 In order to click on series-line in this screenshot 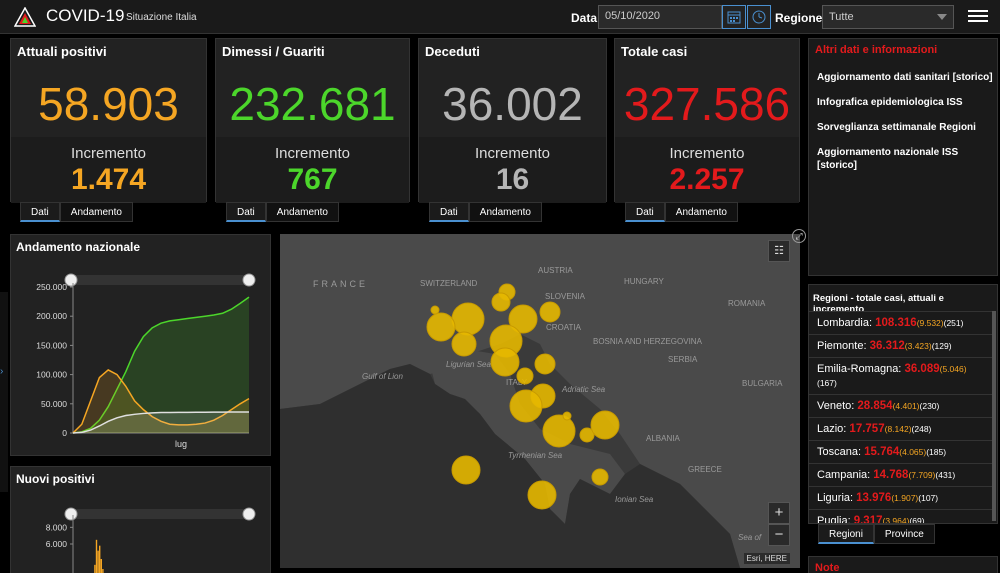, I will do `click(161, 422)`.